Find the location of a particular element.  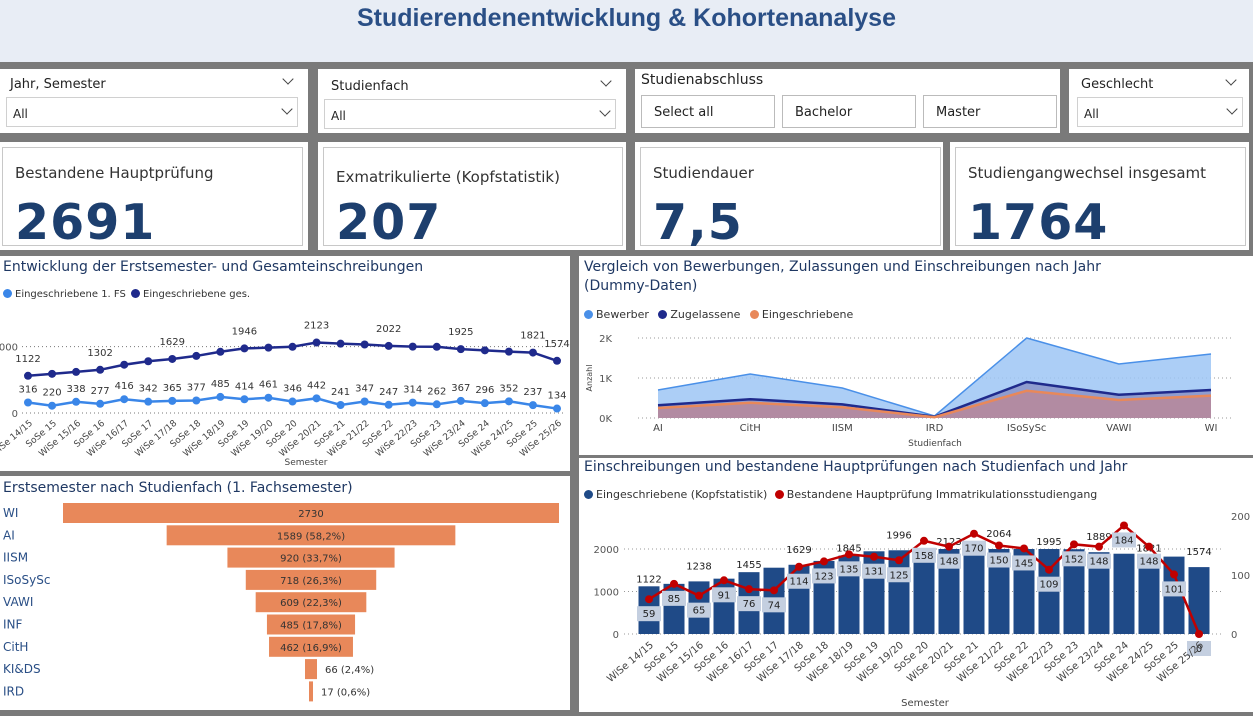

data-label: 101 is located at coordinates (1173, 589).